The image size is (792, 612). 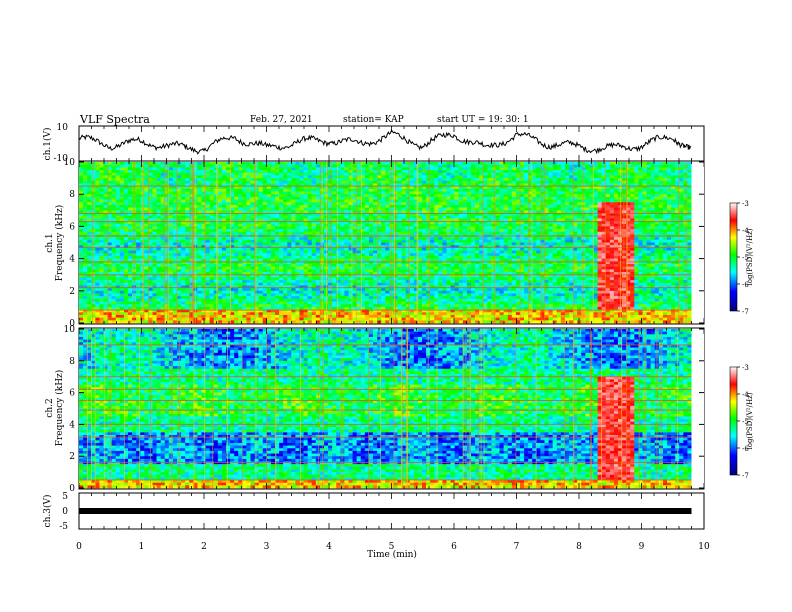 What do you see at coordinates (114, 119) in the screenshot?
I see `figure-title: VLF Spectra` at bounding box center [114, 119].